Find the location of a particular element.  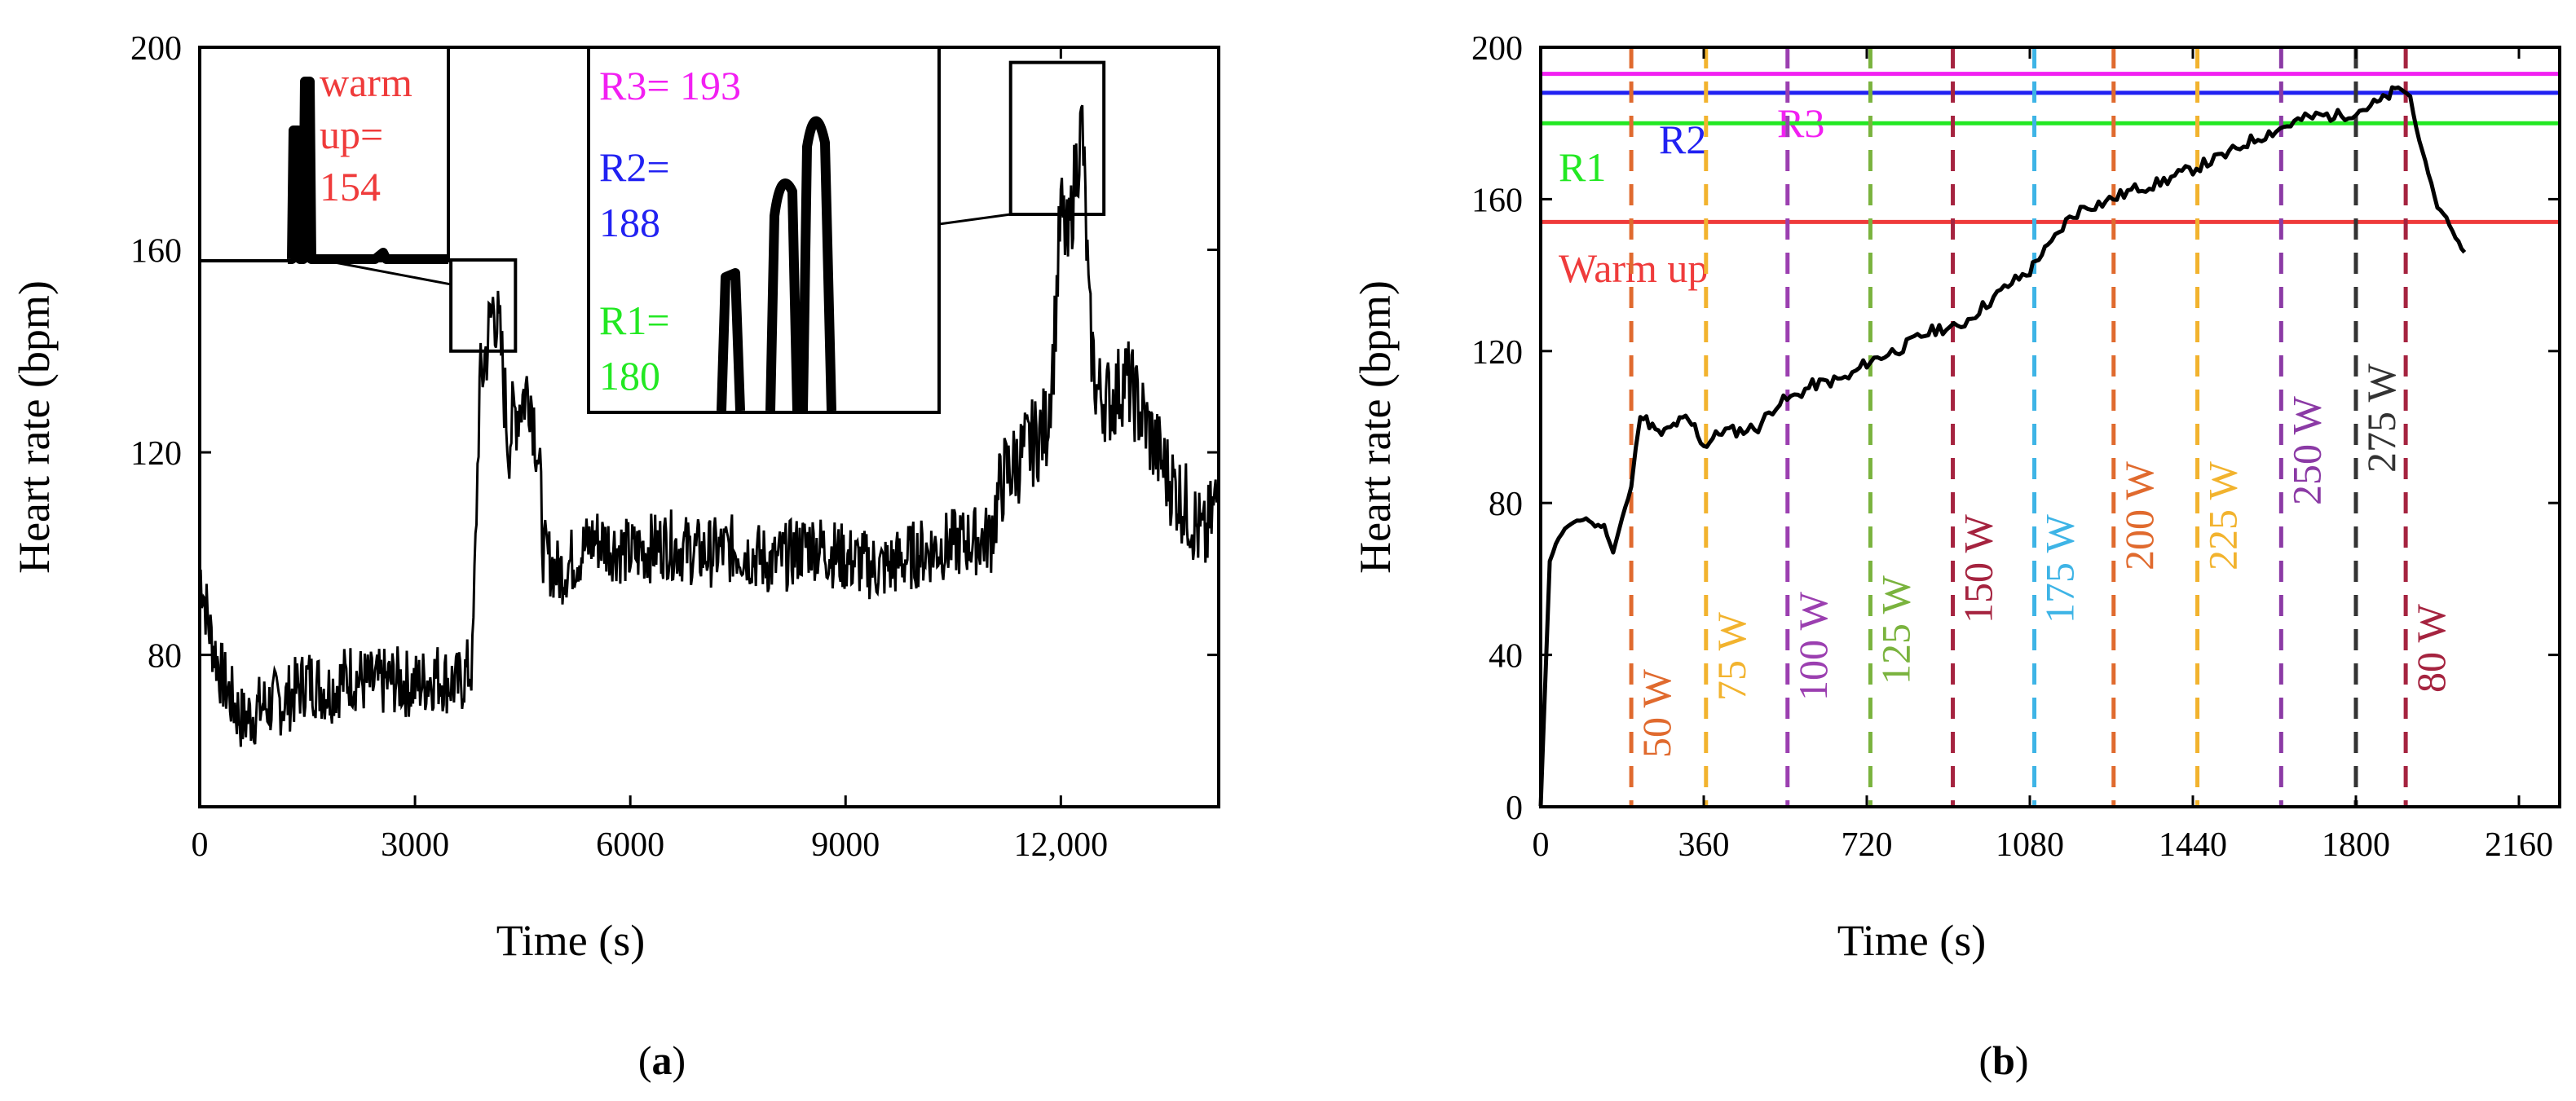

panel-b-x-axis-label: Time (s) is located at coordinates (1912, 940).